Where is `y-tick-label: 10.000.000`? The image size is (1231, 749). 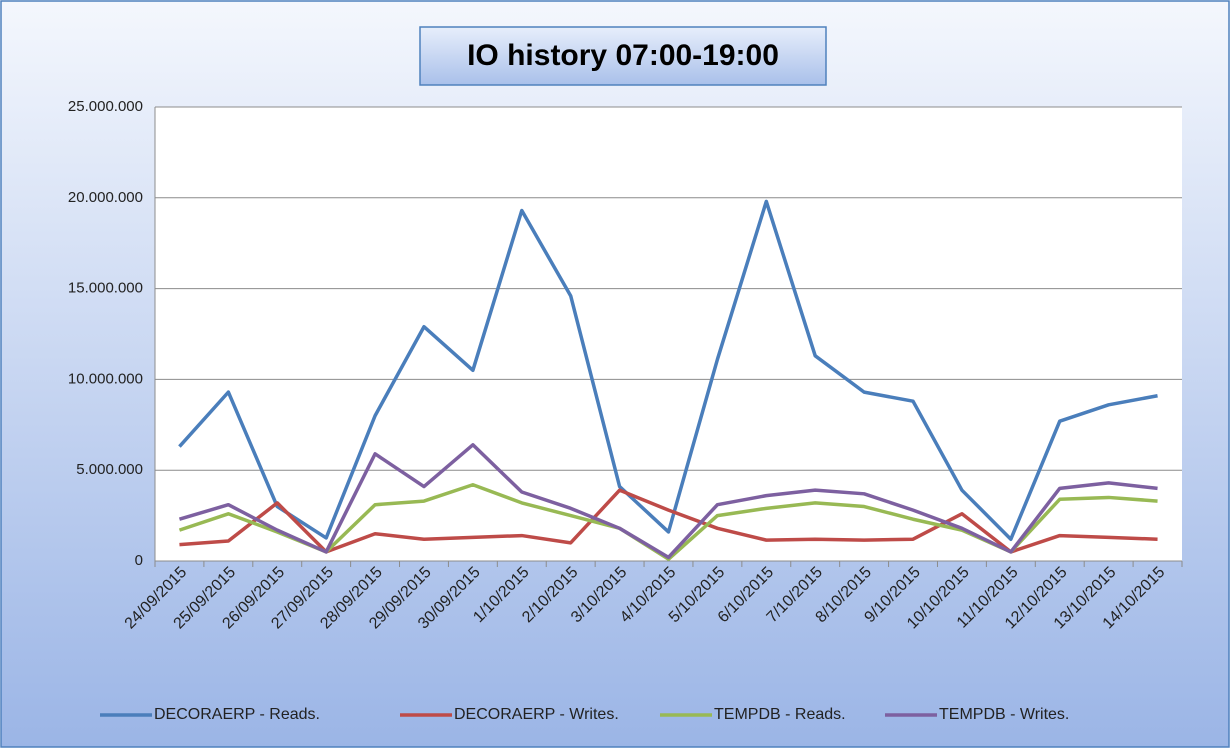 y-tick-label: 10.000.000 is located at coordinates (105, 378).